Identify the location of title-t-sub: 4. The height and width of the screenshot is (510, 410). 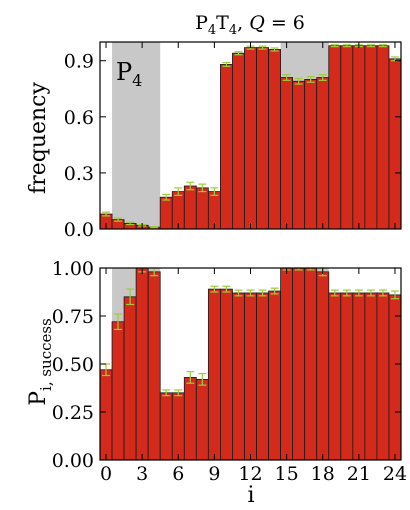
(233, 30).